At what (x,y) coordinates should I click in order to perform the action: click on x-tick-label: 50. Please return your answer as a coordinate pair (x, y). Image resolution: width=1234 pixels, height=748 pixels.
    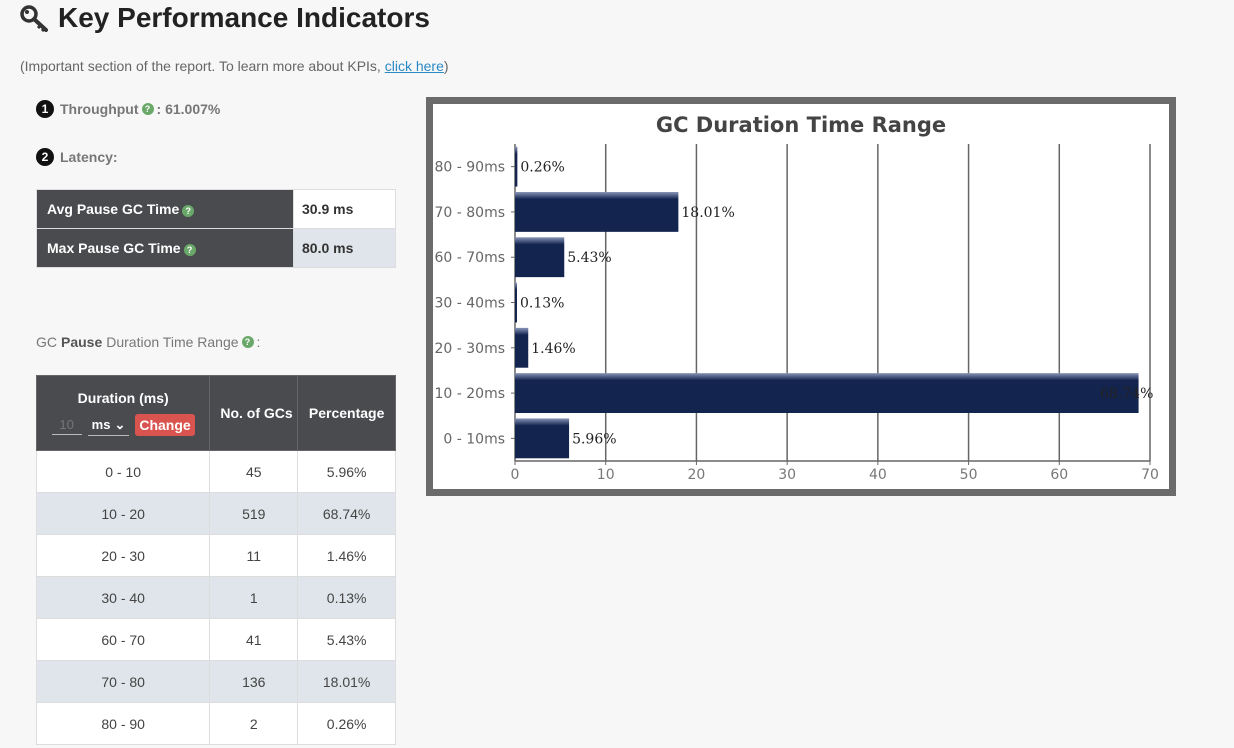
    Looking at the image, I should click on (969, 475).